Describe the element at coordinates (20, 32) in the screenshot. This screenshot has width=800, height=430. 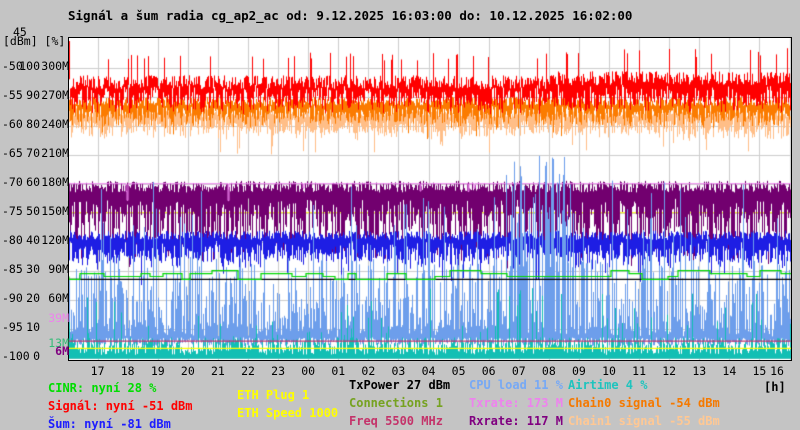
I see `axis-top-scale-label: 45` at that location.